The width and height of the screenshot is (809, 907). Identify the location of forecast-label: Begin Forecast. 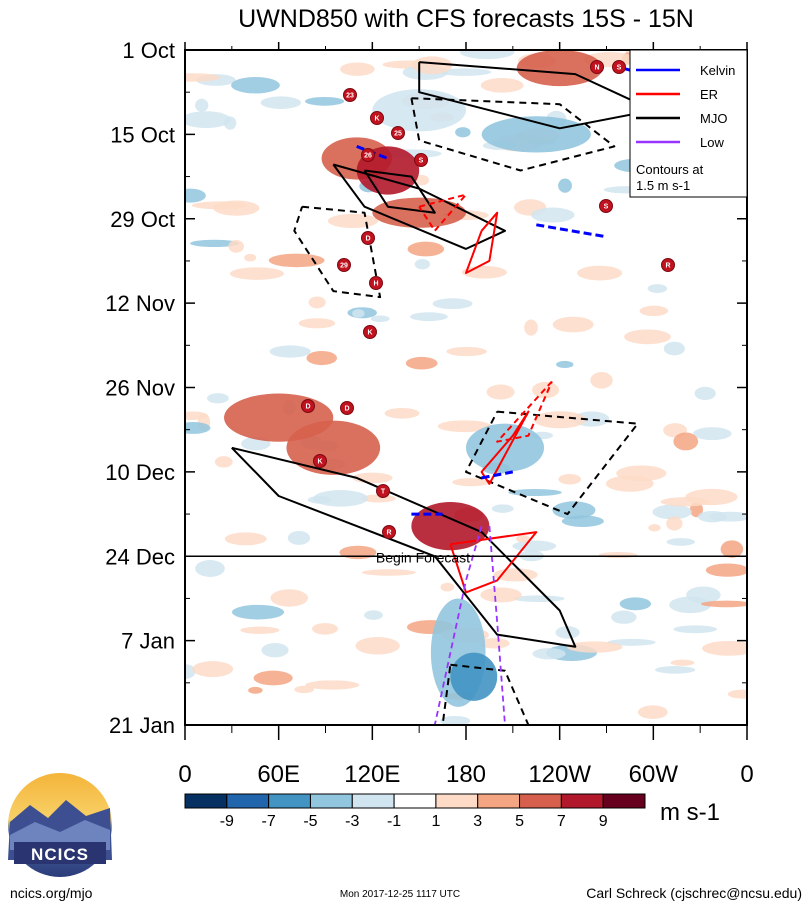
(423, 557).